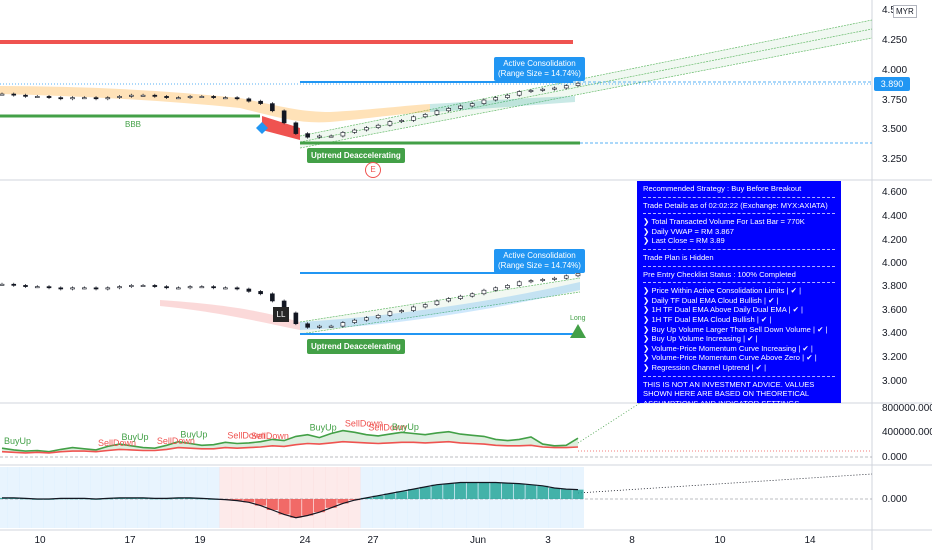 This screenshot has width=932, height=550. Describe the element at coordinates (905, 11) in the screenshot. I see `currency-badge: MYR` at that location.